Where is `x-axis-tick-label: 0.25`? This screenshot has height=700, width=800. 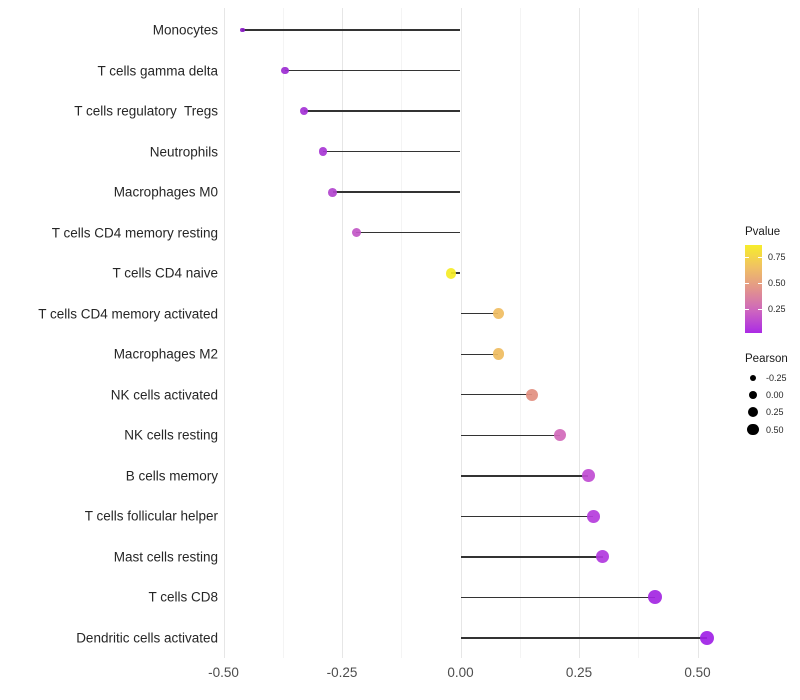
x-axis-tick-label: 0.25 is located at coordinates (579, 672).